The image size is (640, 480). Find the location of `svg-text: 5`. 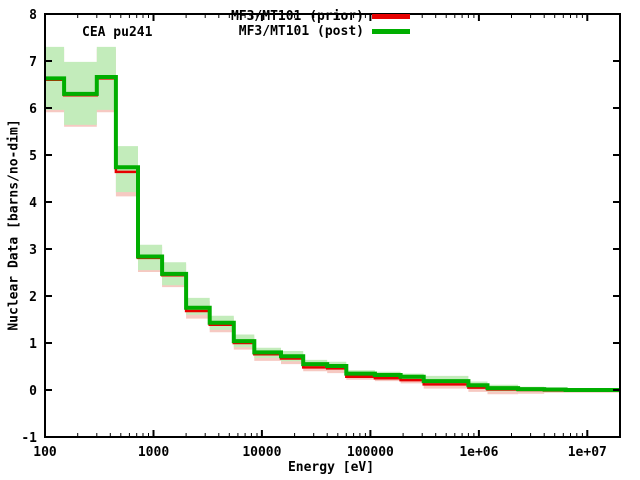

svg-text: 5 is located at coordinates (33, 156).